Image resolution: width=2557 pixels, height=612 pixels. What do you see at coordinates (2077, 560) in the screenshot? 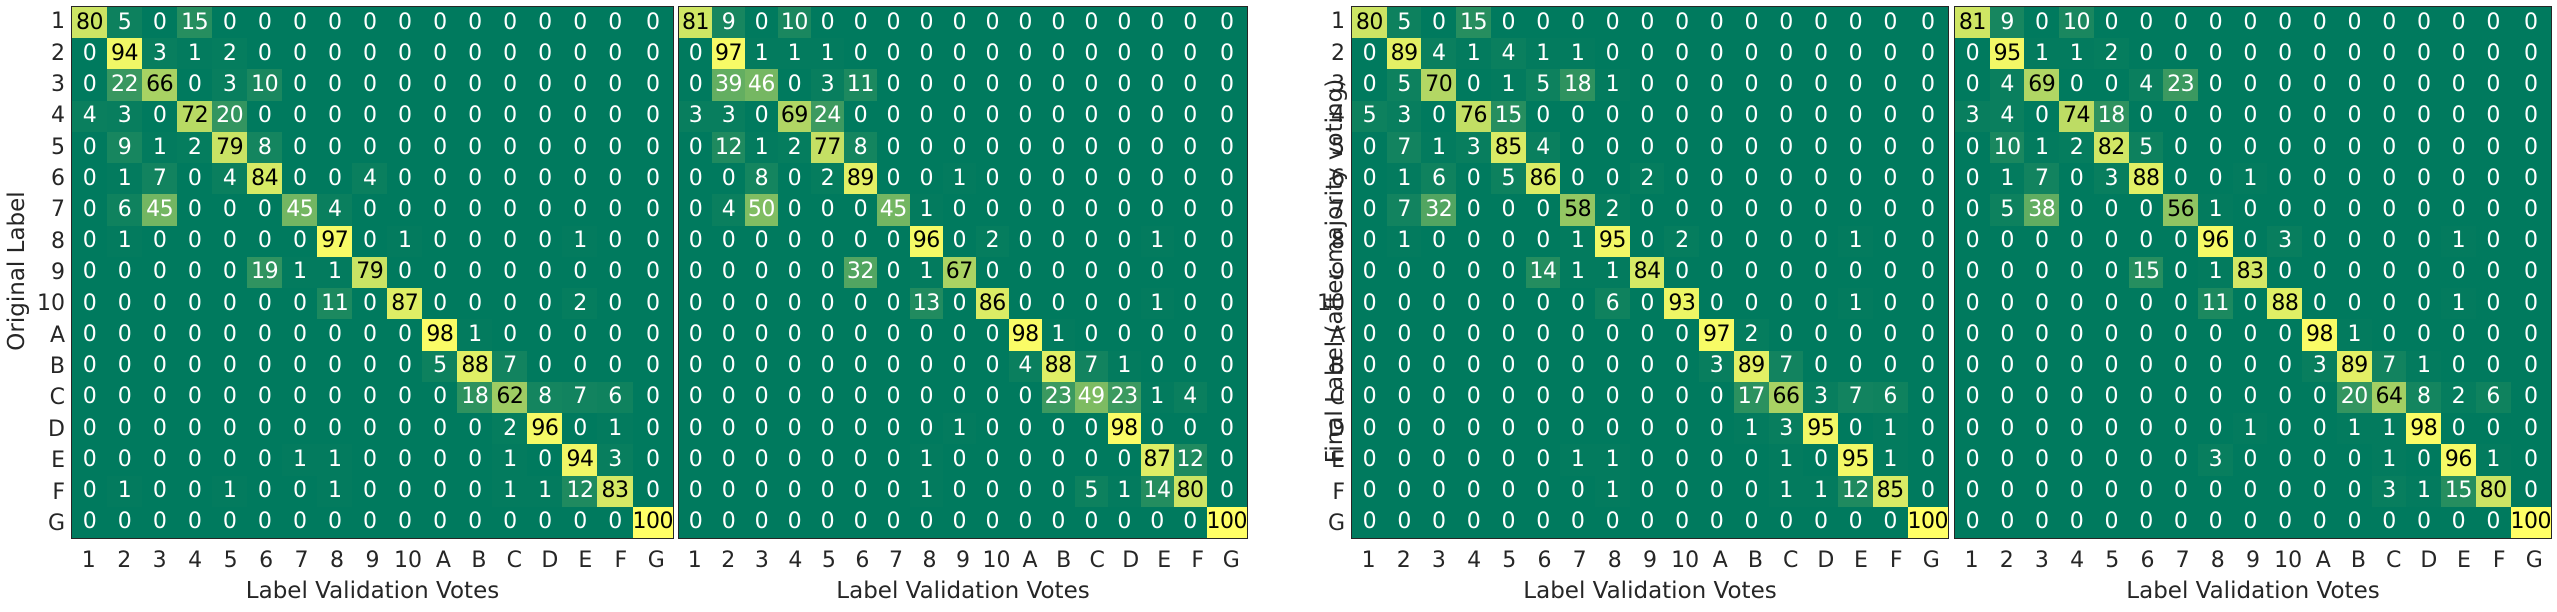
I see `x-tick-label: 4` at bounding box center [2077, 560].